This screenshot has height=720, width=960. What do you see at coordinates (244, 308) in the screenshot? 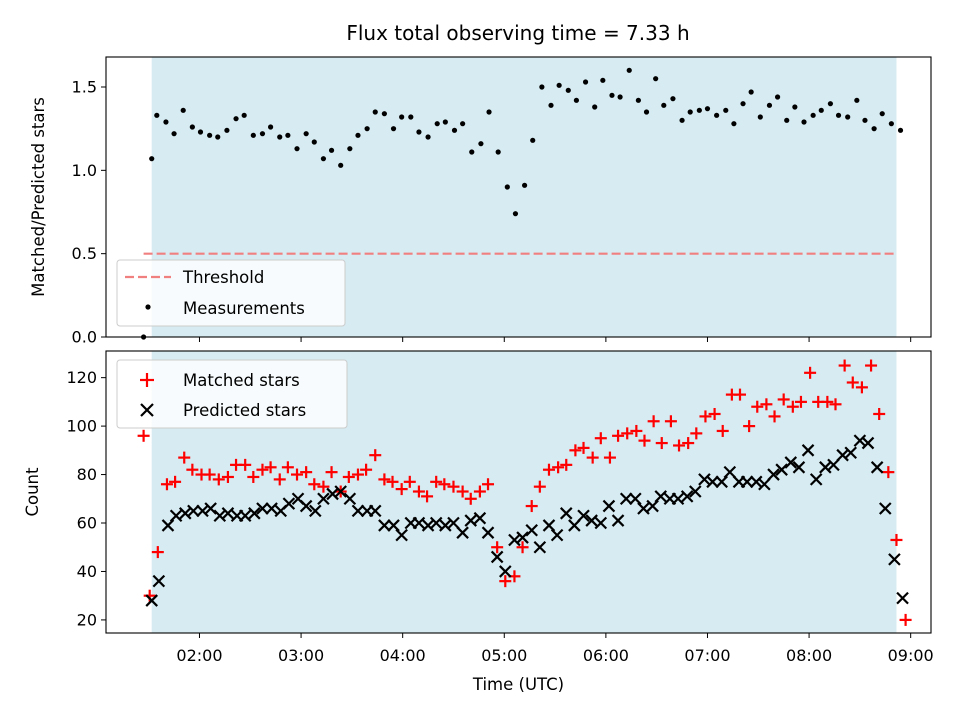
I see `legend-measurements-label: Measurements` at bounding box center [244, 308].